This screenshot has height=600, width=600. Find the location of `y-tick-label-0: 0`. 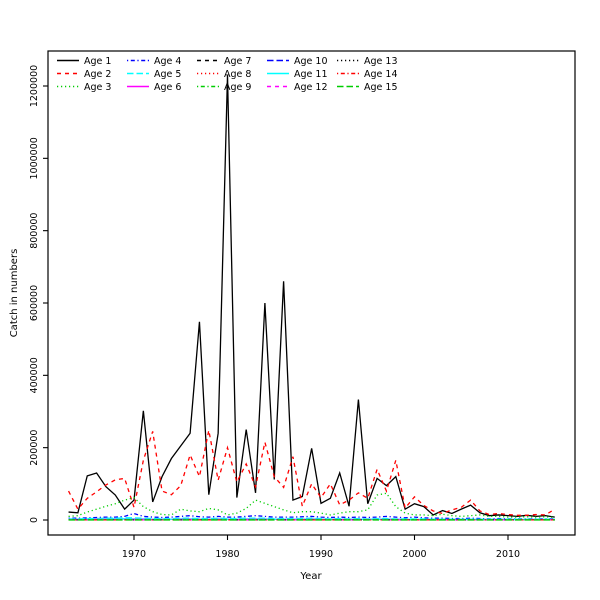

y-tick-label-0: 0 is located at coordinates (34, 520).